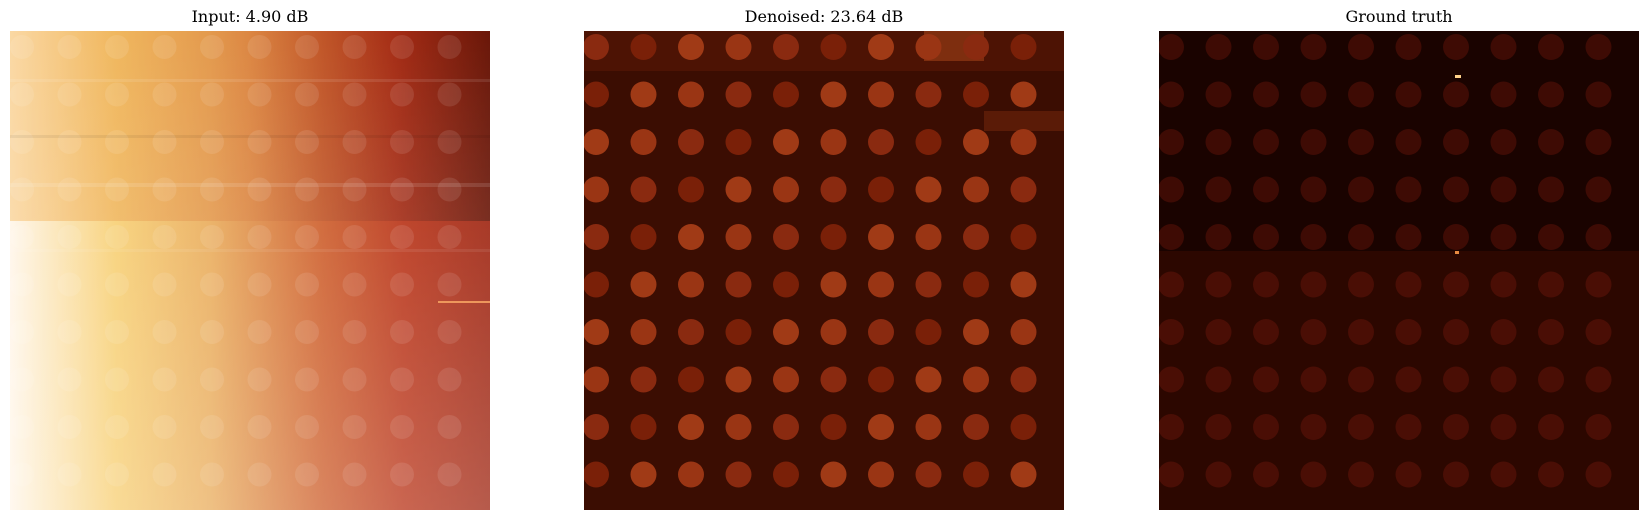 This screenshot has height=520, width=1647. Describe the element at coordinates (250, 16) in the screenshot. I see `input-panel-title: Input: 4.90 dB` at that location.